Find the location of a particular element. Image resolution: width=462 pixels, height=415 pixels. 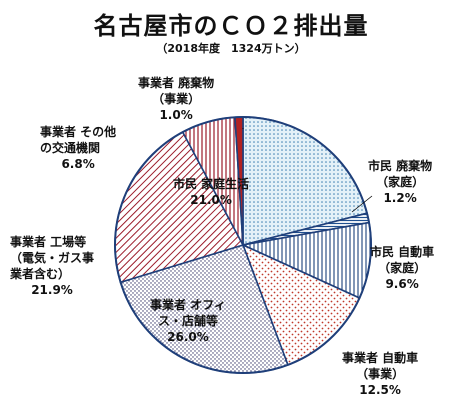

slice-label-other-transport: 事業者 その他 の交通機関 6.8% is located at coordinates (78, 148).